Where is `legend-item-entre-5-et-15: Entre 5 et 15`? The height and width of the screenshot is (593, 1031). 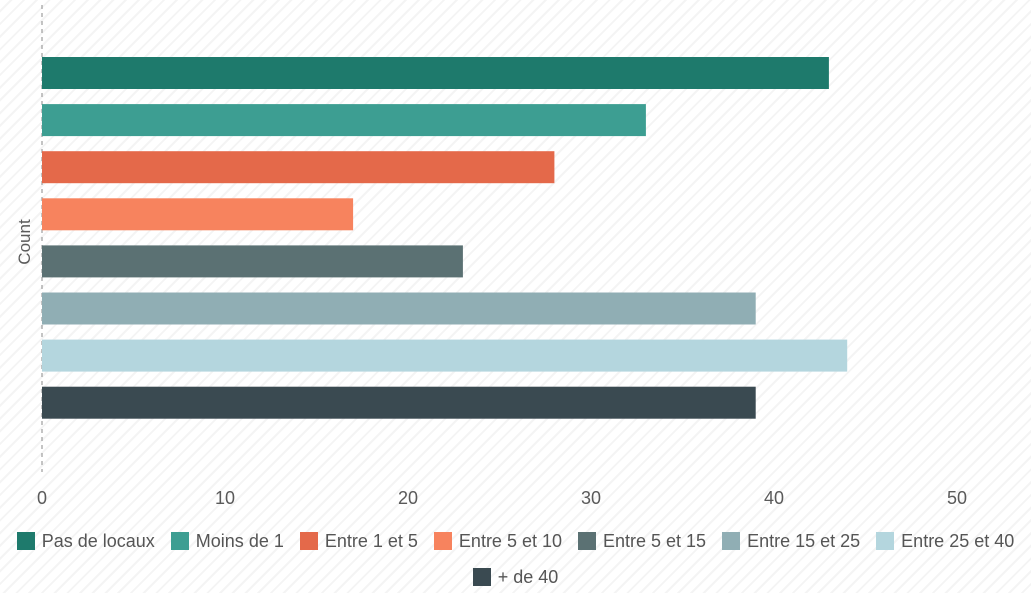
legend-item-entre-5-et-15: Entre 5 et 15 is located at coordinates (642, 541).